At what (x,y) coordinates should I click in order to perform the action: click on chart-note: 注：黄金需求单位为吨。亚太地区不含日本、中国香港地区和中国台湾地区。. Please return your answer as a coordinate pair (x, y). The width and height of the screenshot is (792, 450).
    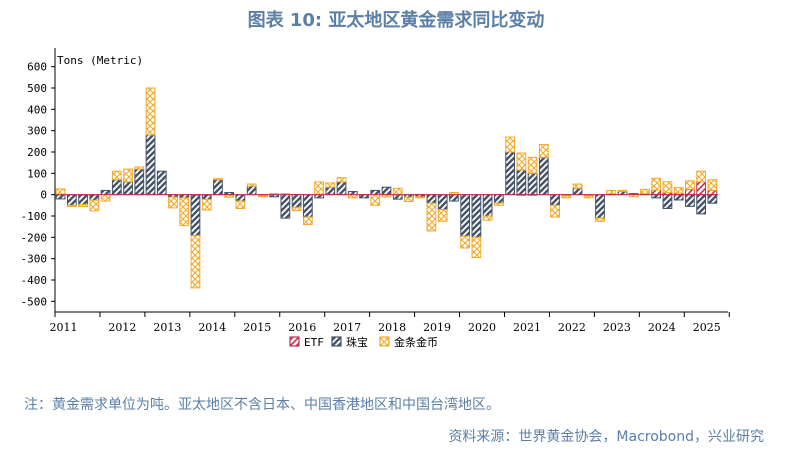
    Looking at the image, I should click on (262, 405).